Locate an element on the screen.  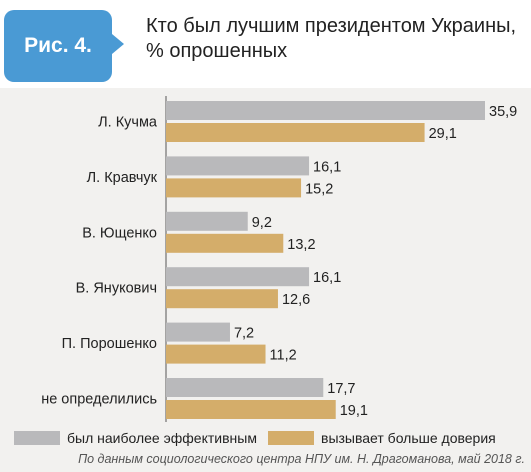
category-label: не определились is located at coordinates (99, 400).